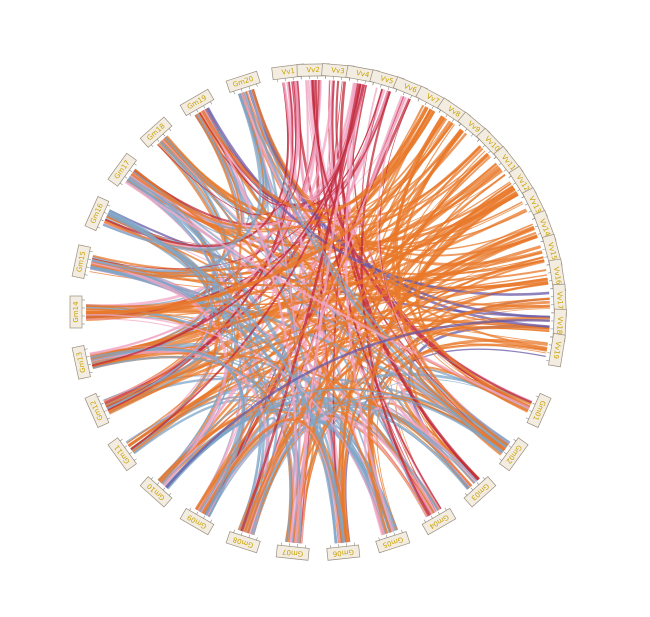 Image resolution: width=650 pixels, height=617 pixels. I want to click on chromosome-segment: Gm14, so click(77, 312).